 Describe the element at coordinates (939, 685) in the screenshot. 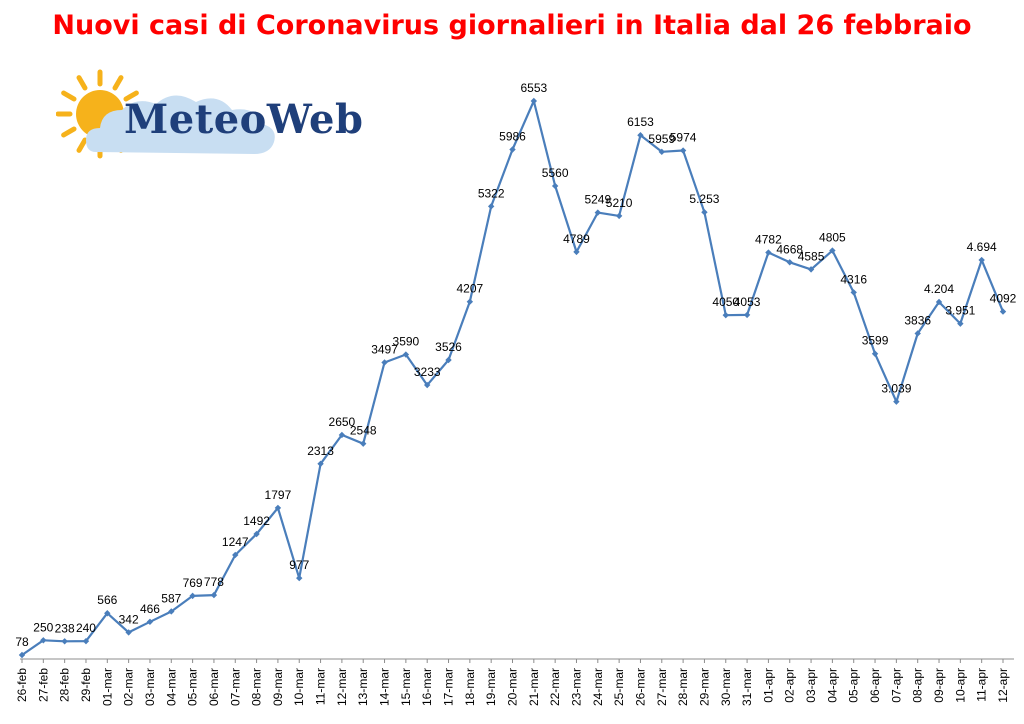

I see `x-tick-label: 09-apr` at that location.